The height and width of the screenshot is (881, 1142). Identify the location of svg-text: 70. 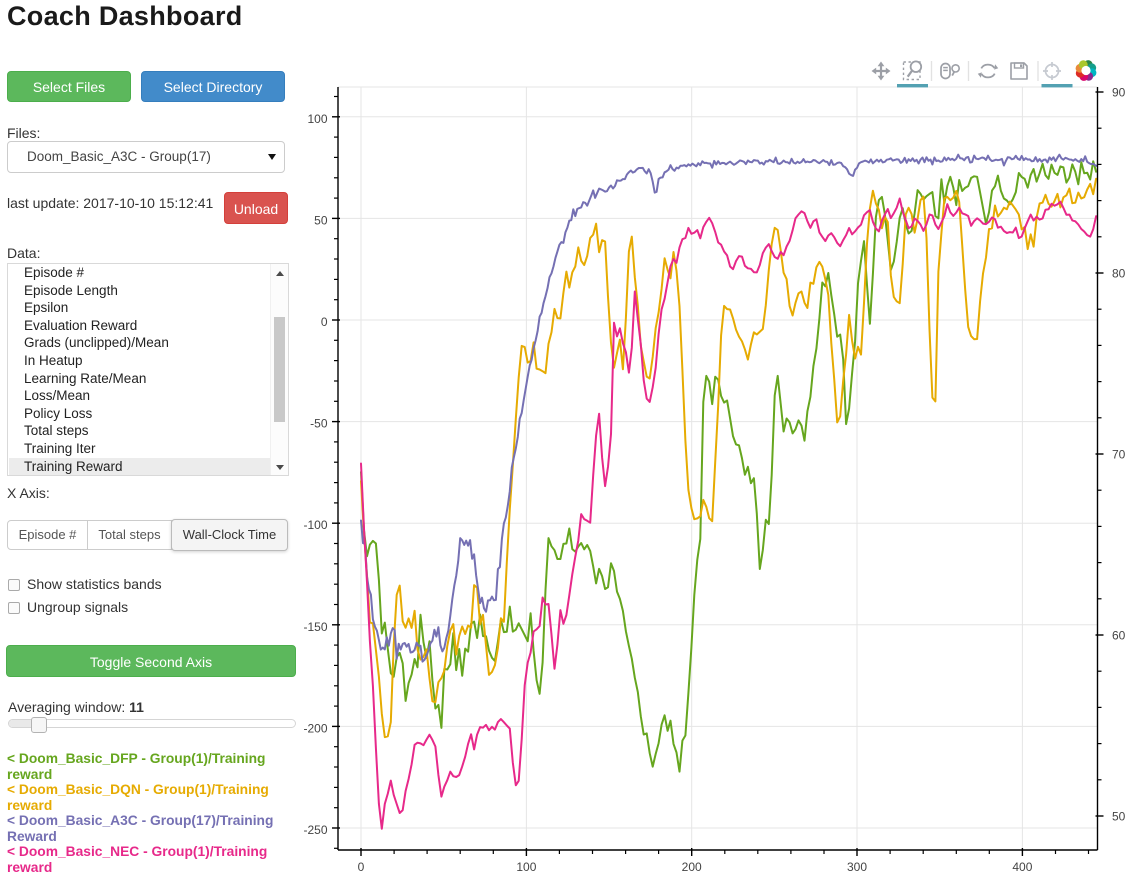
(1119, 454).